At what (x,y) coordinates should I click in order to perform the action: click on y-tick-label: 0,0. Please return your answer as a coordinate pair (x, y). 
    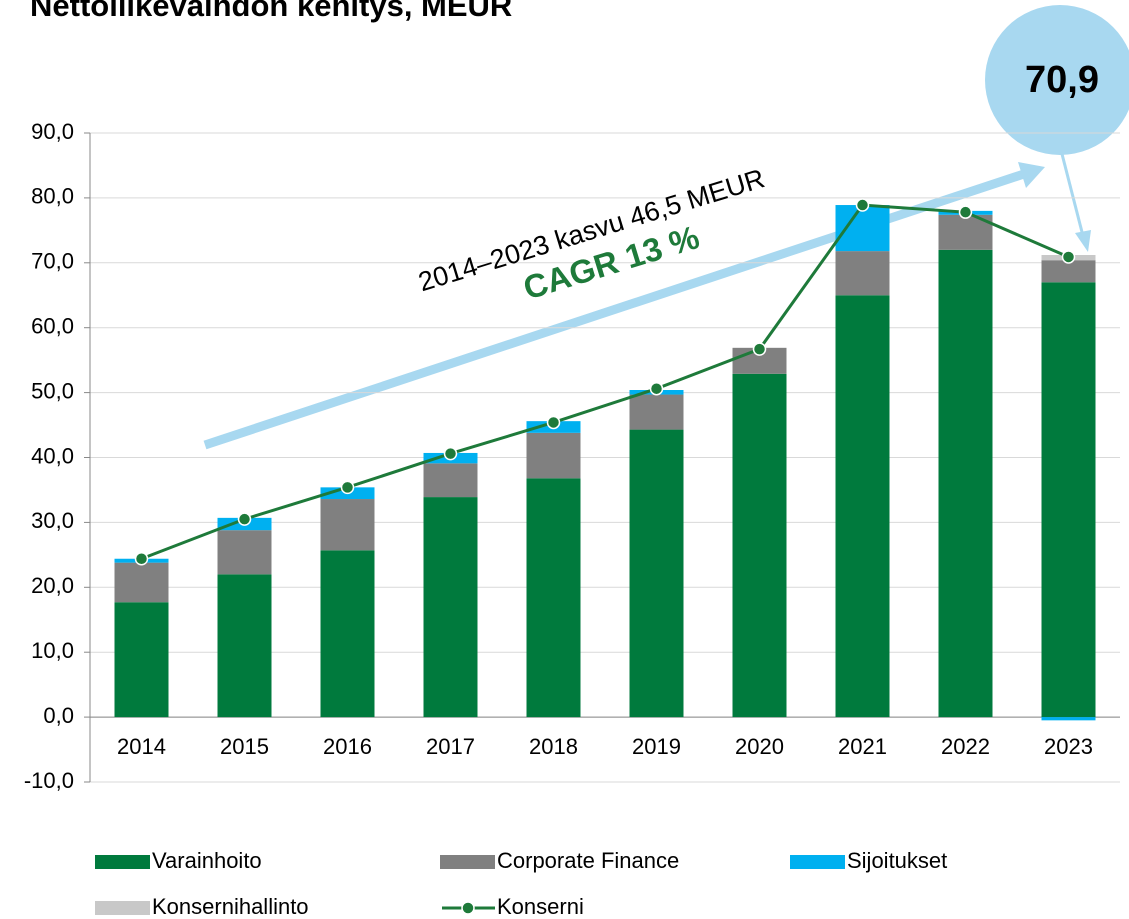
    Looking at the image, I should click on (58, 715).